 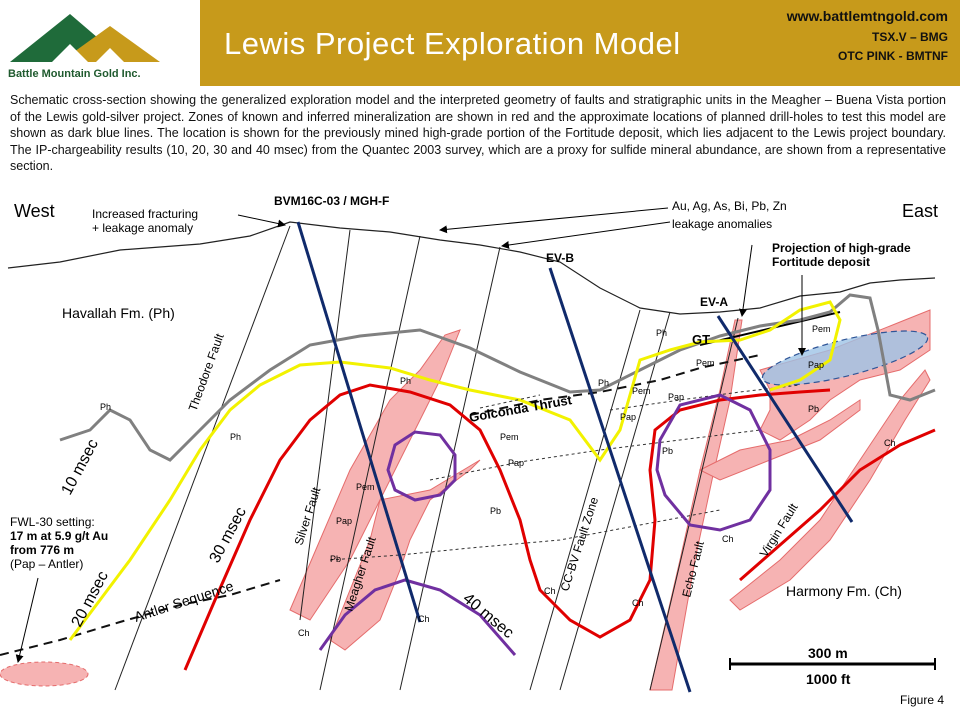 What do you see at coordinates (922, 700) in the screenshot?
I see `figure-label: Figure 4` at bounding box center [922, 700].